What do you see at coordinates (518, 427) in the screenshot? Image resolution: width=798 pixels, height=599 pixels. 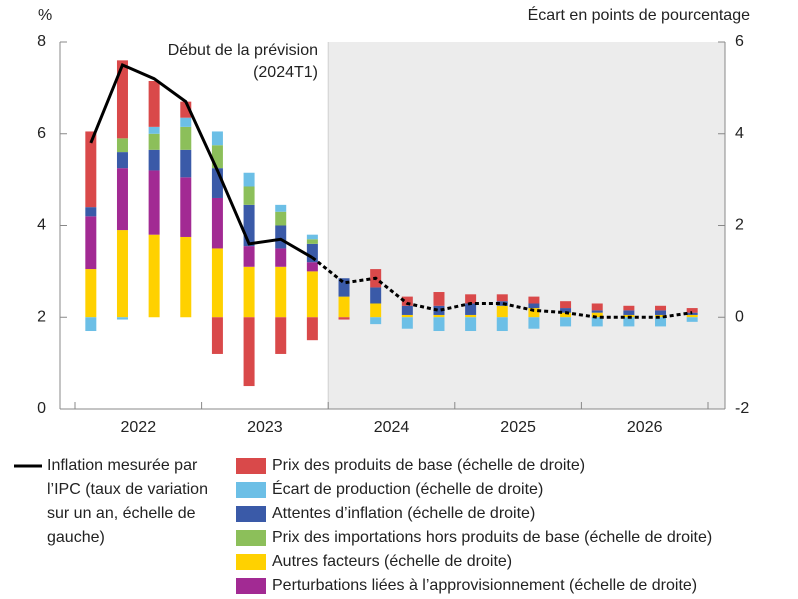 I see `x-group-label: 2025` at bounding box center [518, 427].